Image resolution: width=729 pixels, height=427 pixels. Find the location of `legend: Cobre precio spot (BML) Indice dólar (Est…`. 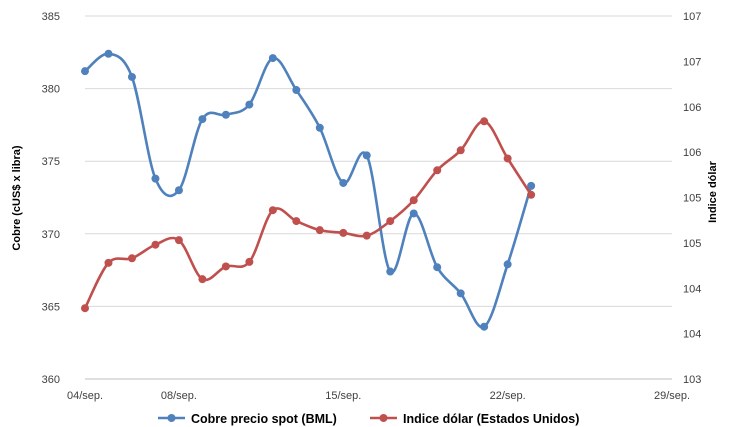

legend: Cobre precio spot (BML) Indice dólar (Est… is located at coordinates (368, 419).